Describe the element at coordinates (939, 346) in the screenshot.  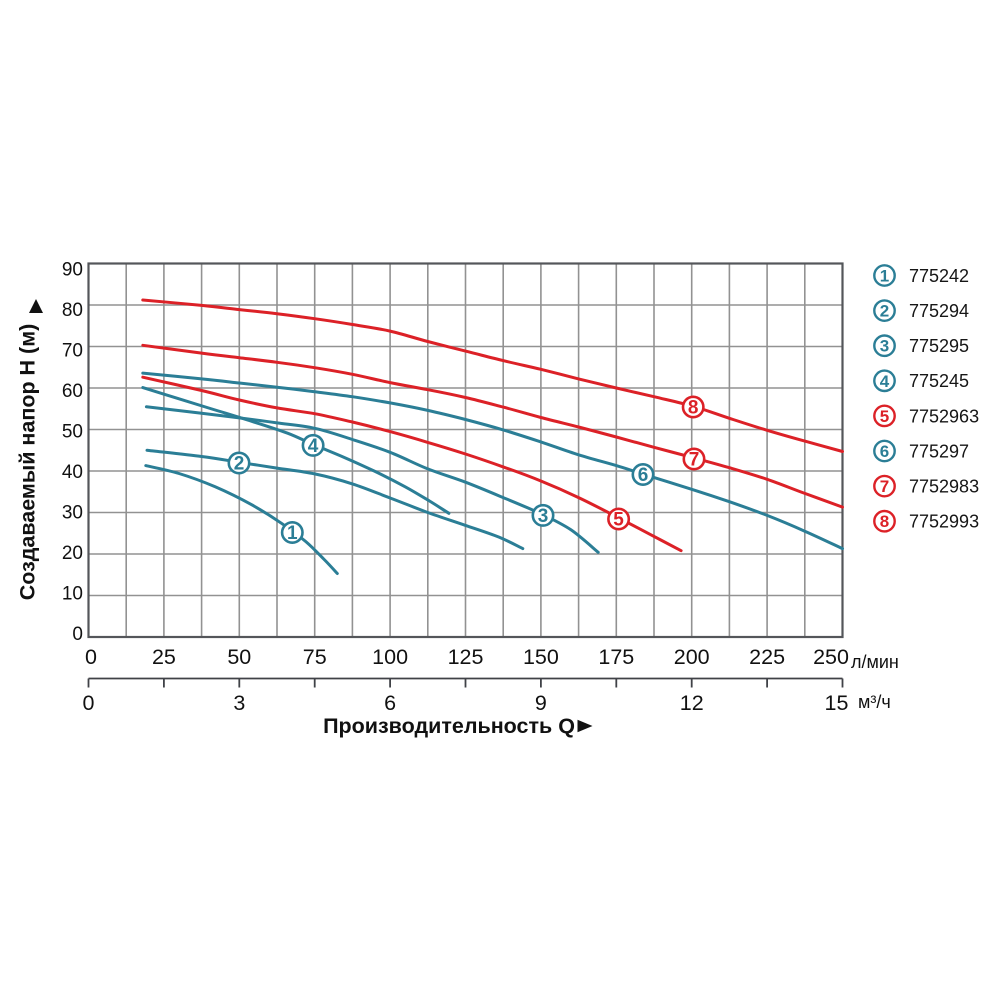
I see `svg-text: 775295` at that location.